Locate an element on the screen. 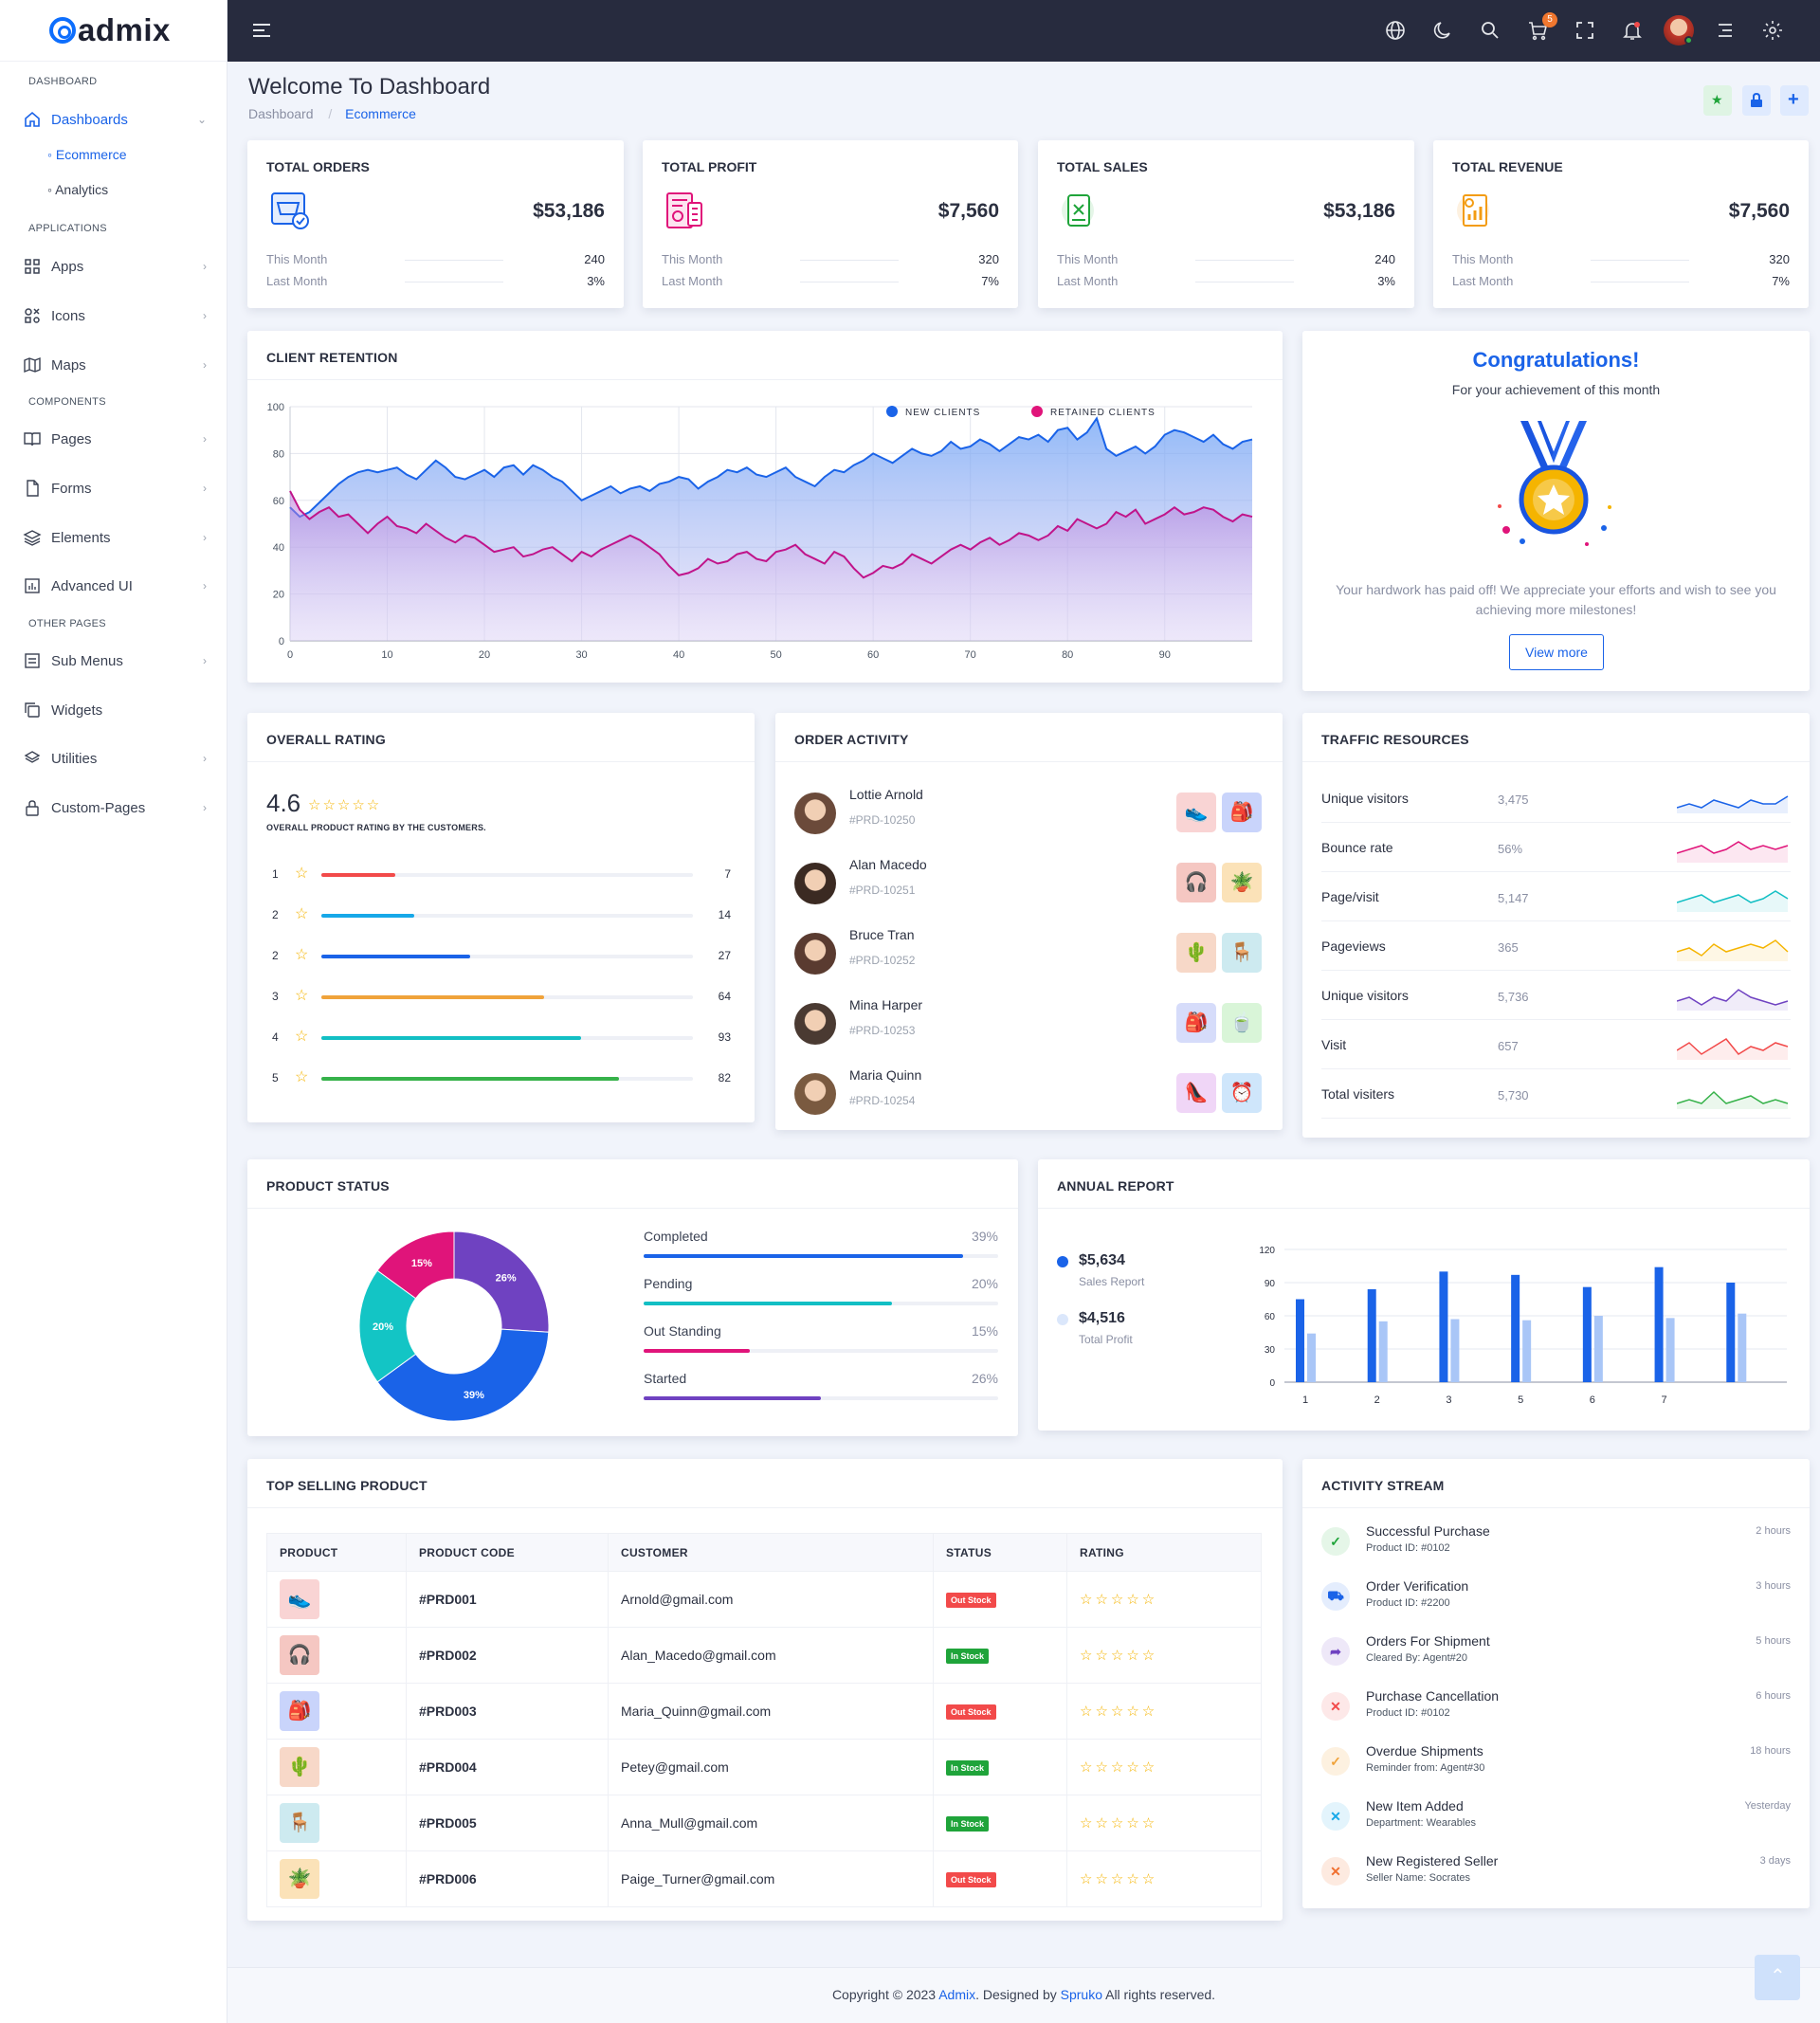 Image resolution: width=1820 pixels, height=2023 pixels. sidebar-subitem-label: Analytics is located at coordinates (82, 189).